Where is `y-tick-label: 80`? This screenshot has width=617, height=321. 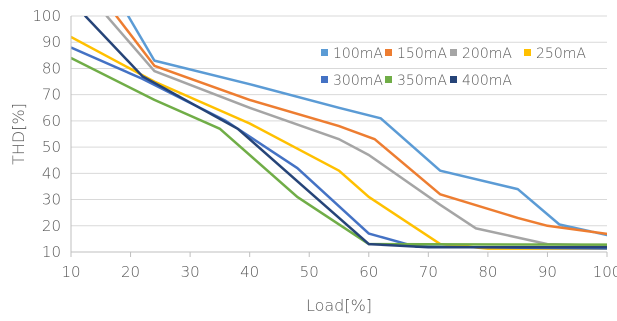
y-tick-label: 80 is located at coordinates (51, 68).